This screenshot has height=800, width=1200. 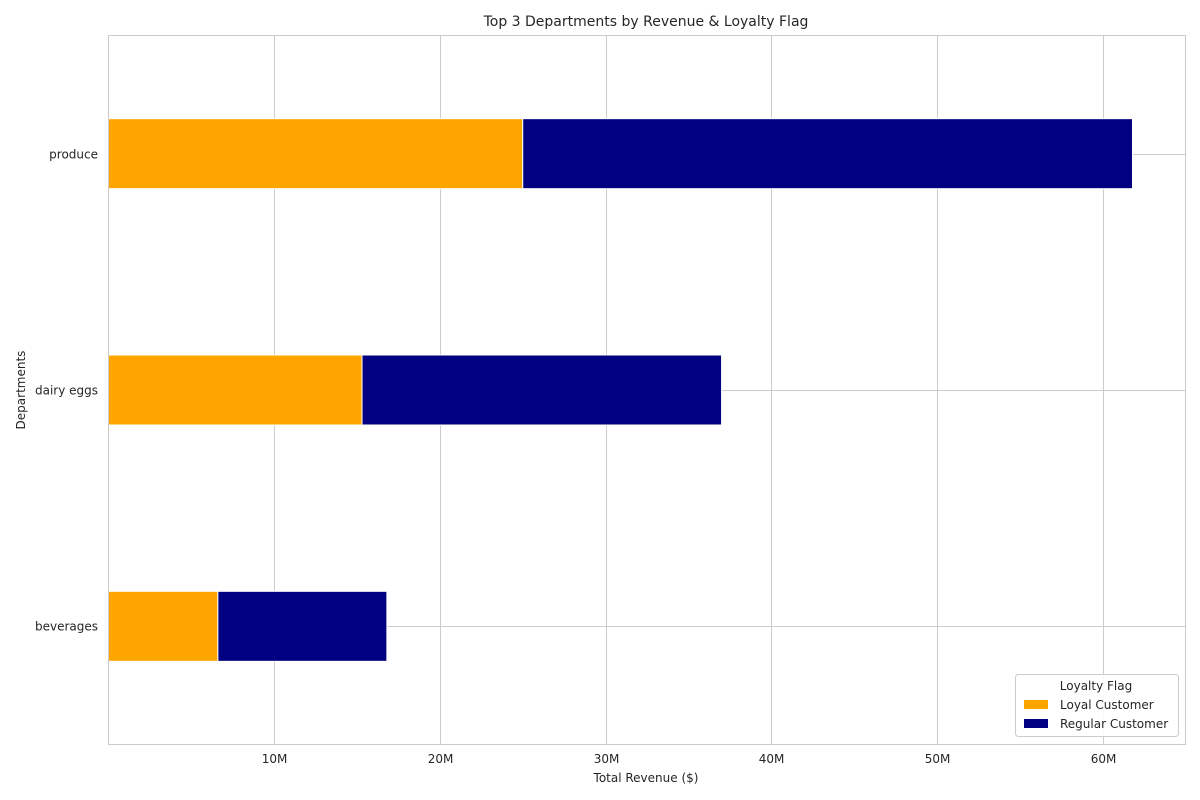 What do you see at coordinates (73, 155) in the screenshot?
I see `y-tick-label: produce` at bounding box center [73, 155].